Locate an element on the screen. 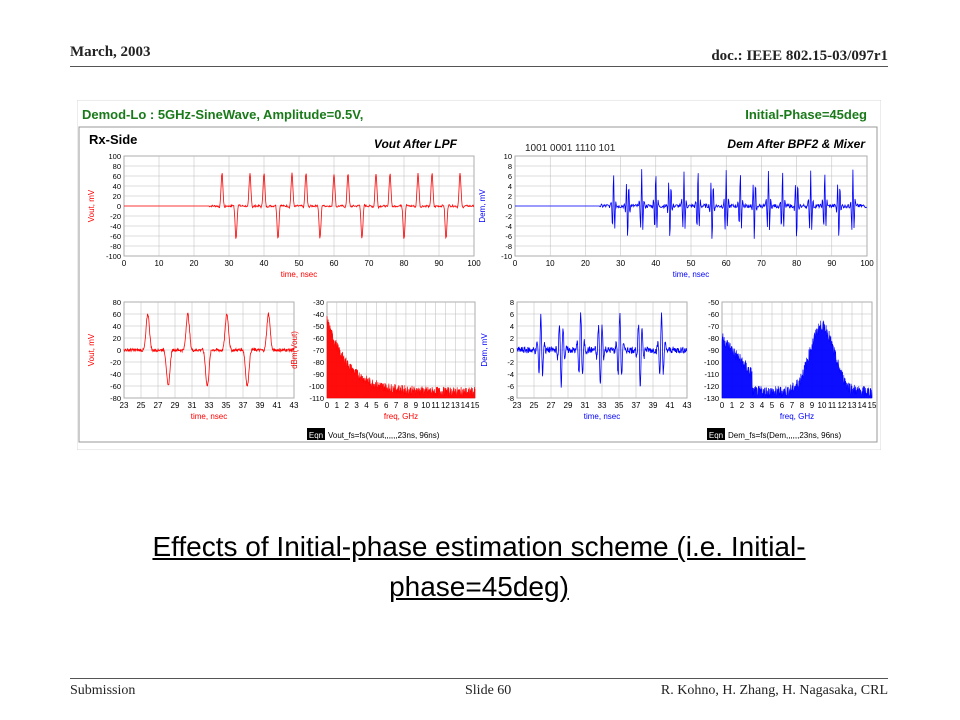 The width and height of the screenshot is (960, 720). panel-vout-title: Vout After LPF is located at coordinates (416, 144).